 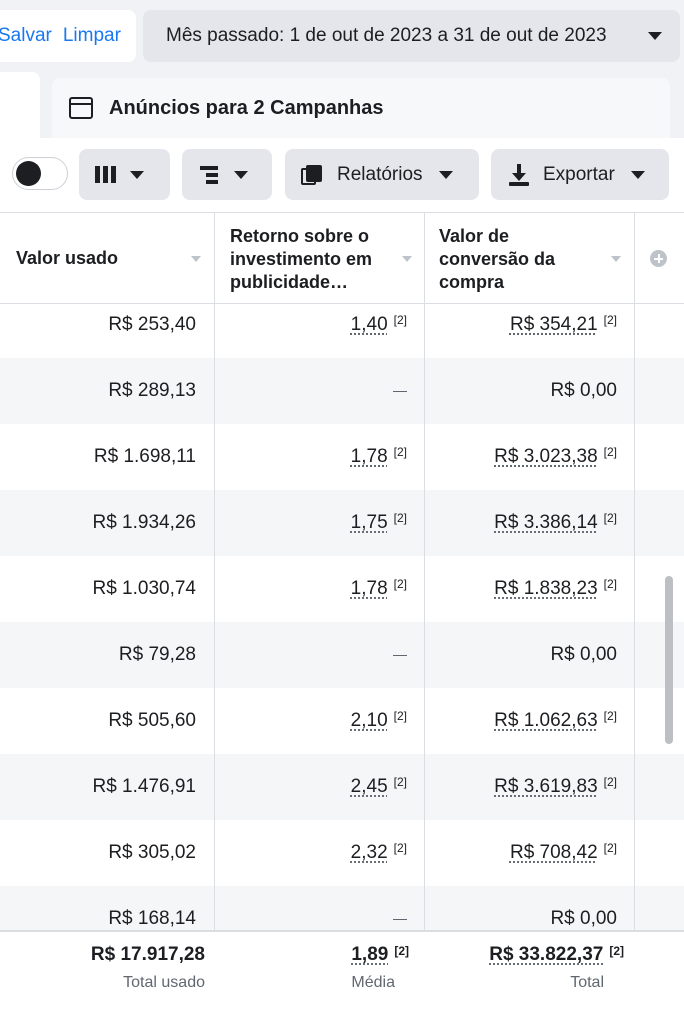 What do you see at coordinates (105, 174) in the screenshot?
I see `columns-icon` at bounding box center [105, 174].